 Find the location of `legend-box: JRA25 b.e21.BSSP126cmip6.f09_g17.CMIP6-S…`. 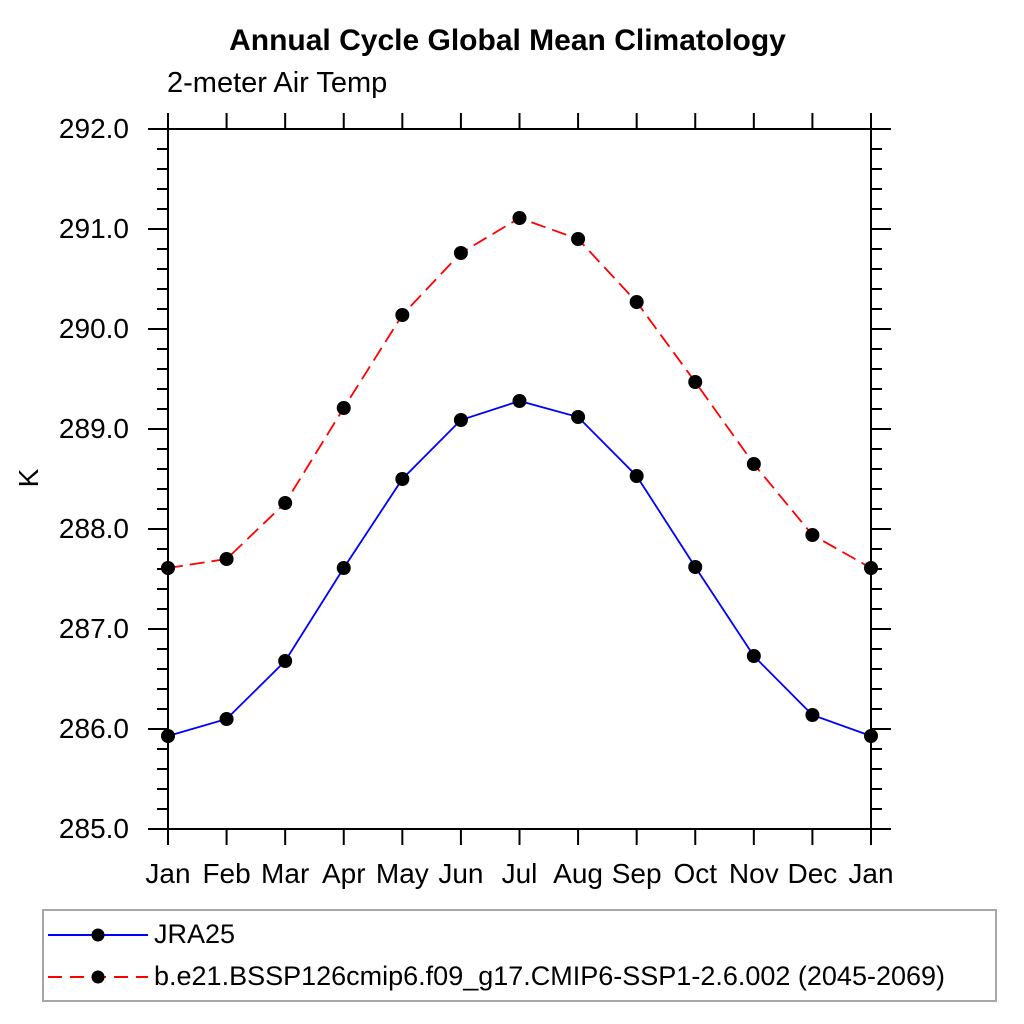

legend-box: JRA25 b.e21.BSSP126cmip6.f09_g17.CMIP6-S… is located at coordinates (519, 955).